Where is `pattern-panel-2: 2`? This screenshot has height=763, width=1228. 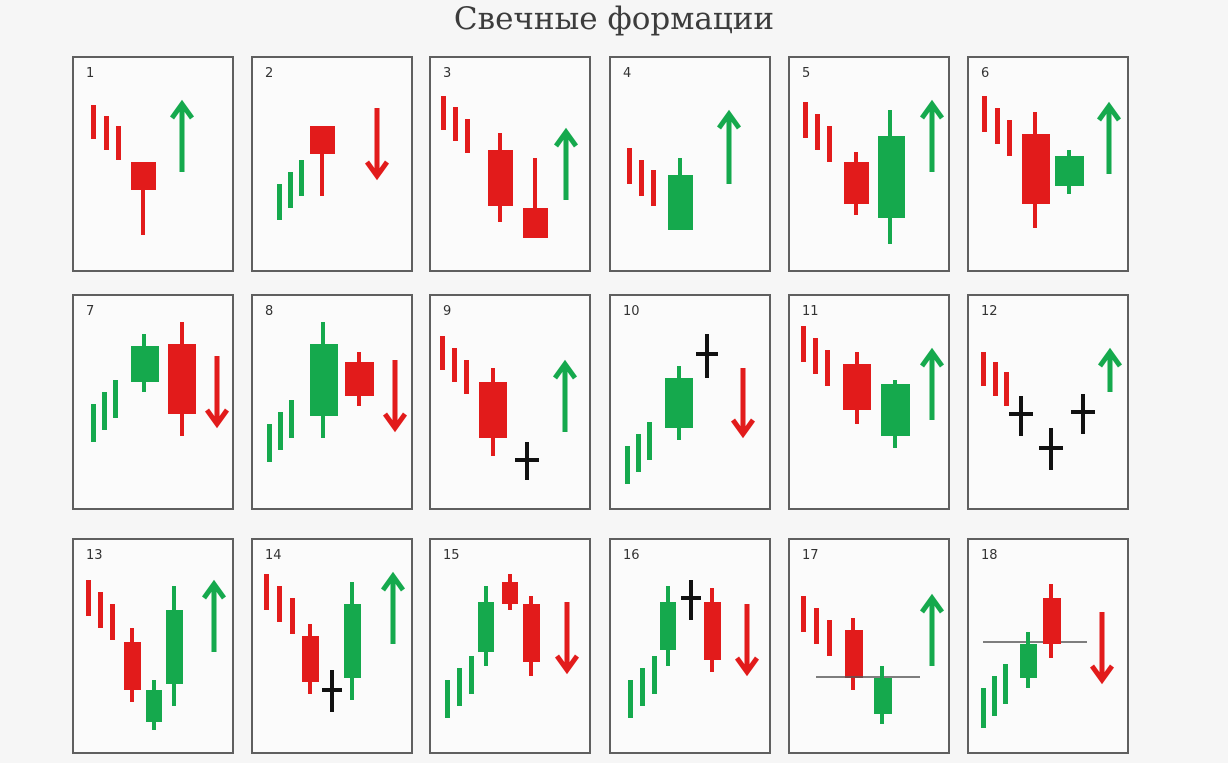 pattern-panel-2: 2 is located at coordinates (332, 164).